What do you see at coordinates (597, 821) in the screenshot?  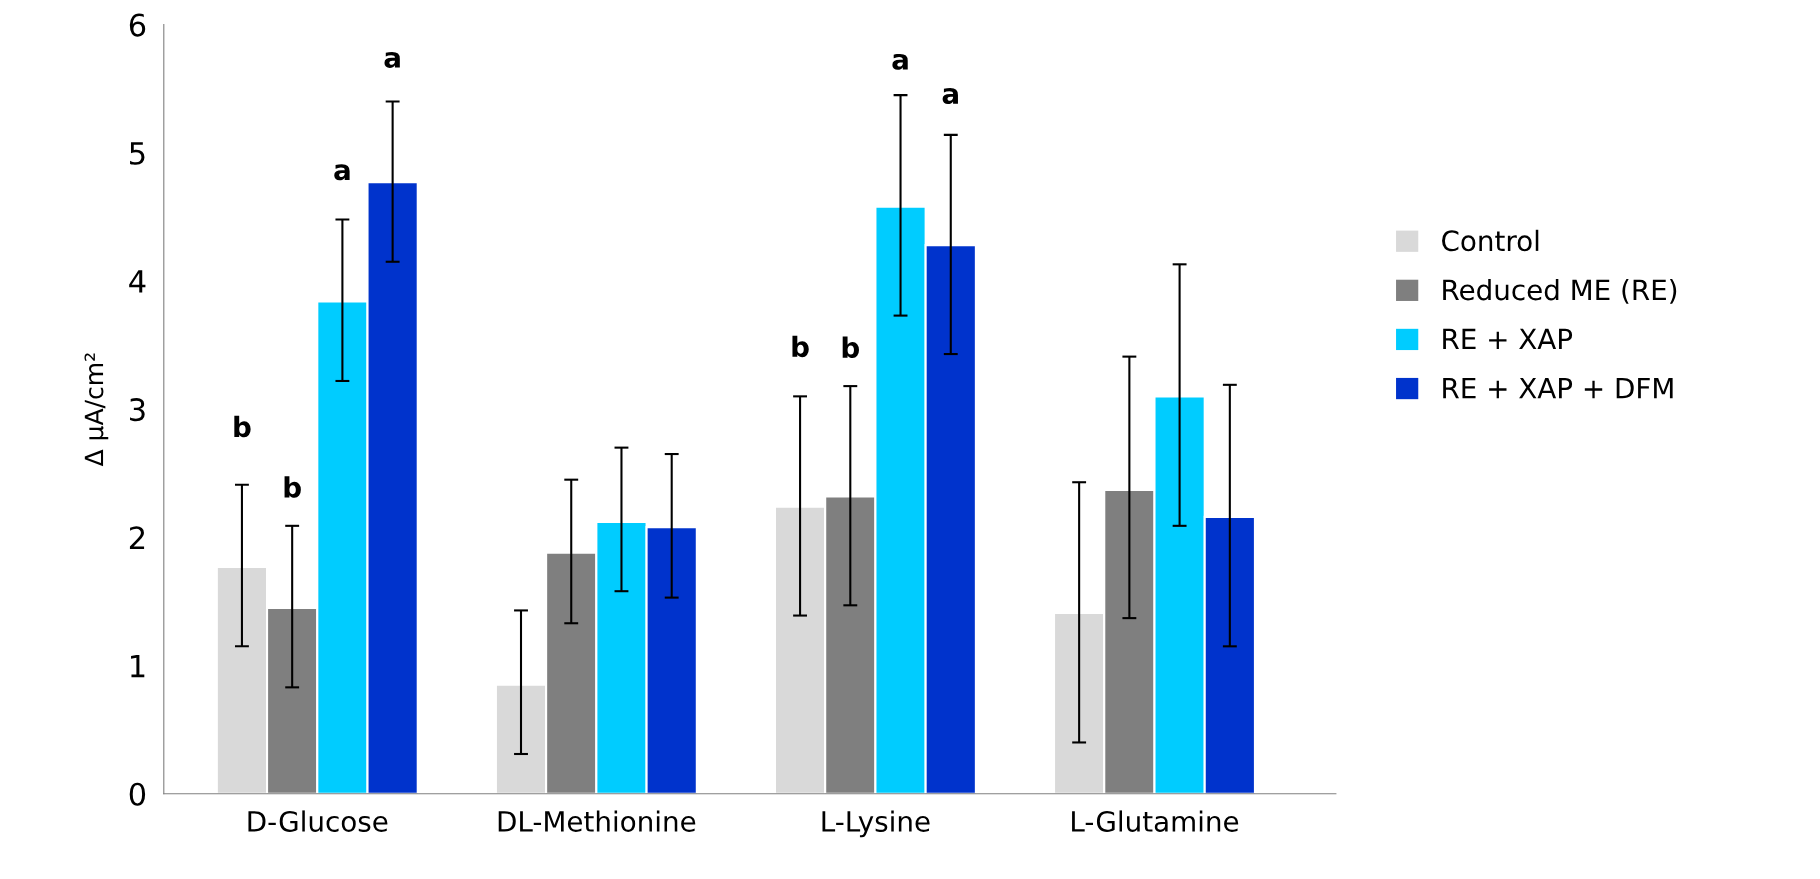 I see `x-tick-label: DL-Methionine` at bounding box center [597, 821].